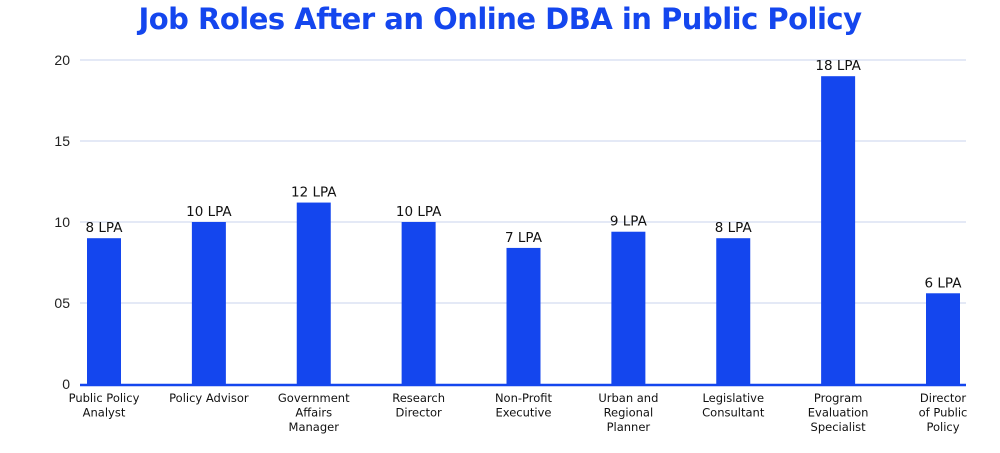 This screenshot has height=453, width=1000. What do you see at coordinates (524, 398) in the screenshot?
I see `x-tick-label-line: Non-Profit` at bounding box center [524, 398].